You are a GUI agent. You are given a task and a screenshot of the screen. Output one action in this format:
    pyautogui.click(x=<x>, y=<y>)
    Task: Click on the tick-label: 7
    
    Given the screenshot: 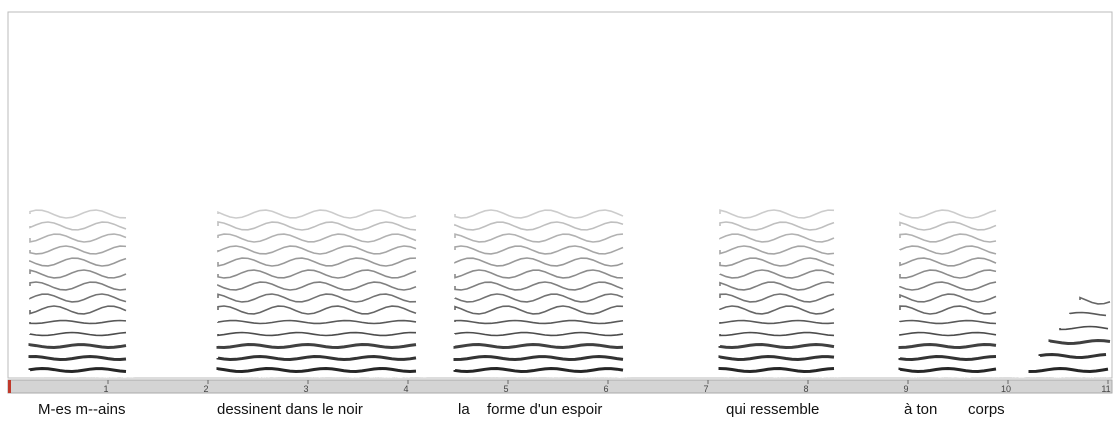 What is the action you would take?
    pyautogui.click(x=705, y=389)
    